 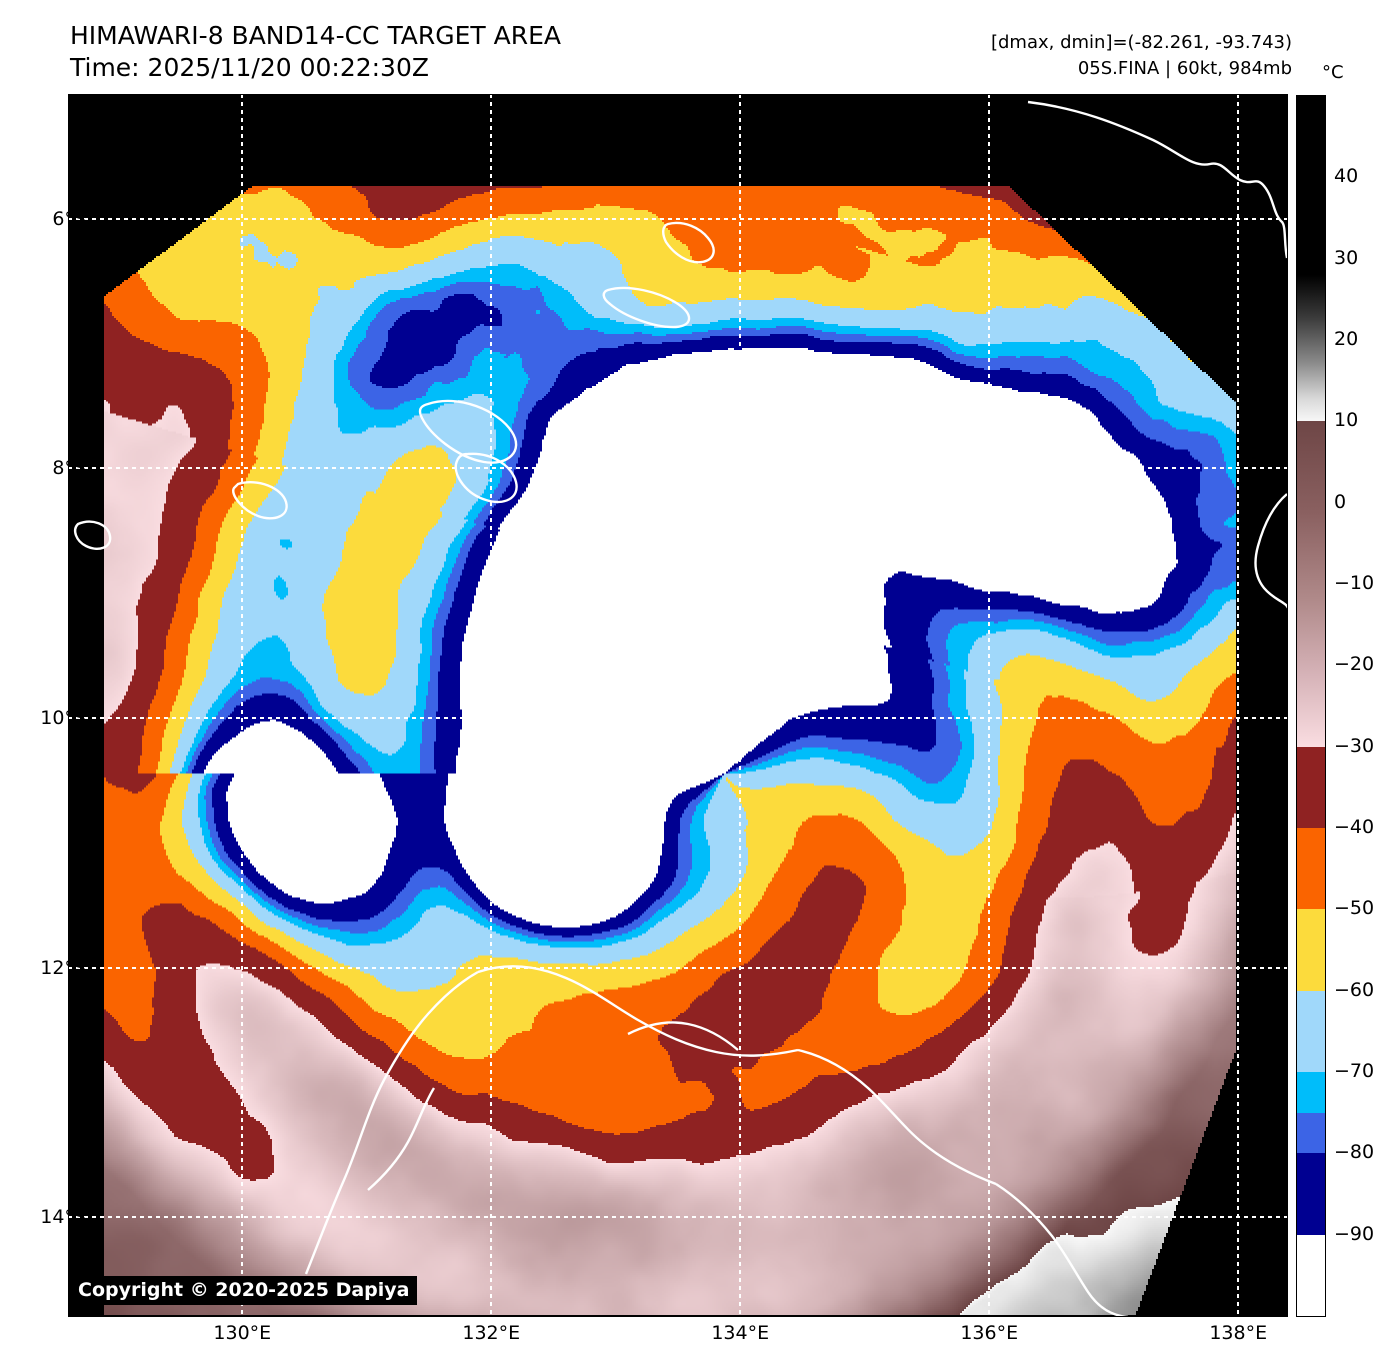 I want to click on colorbar-tick-3: 10, so click(x=1346, y=420).